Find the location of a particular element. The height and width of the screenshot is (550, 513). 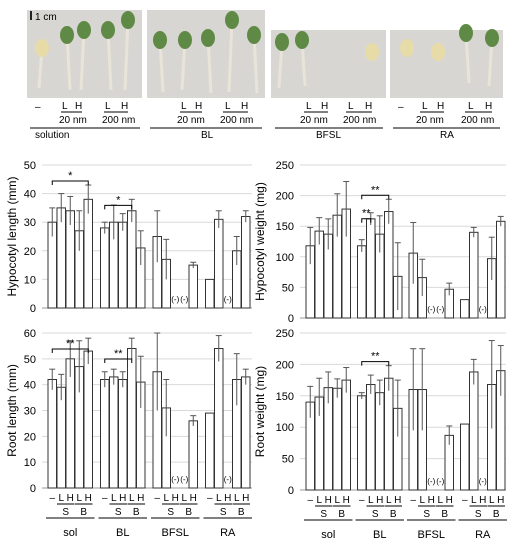

y-axis-label: Root length (mm) is located at coordinates (12, 410).